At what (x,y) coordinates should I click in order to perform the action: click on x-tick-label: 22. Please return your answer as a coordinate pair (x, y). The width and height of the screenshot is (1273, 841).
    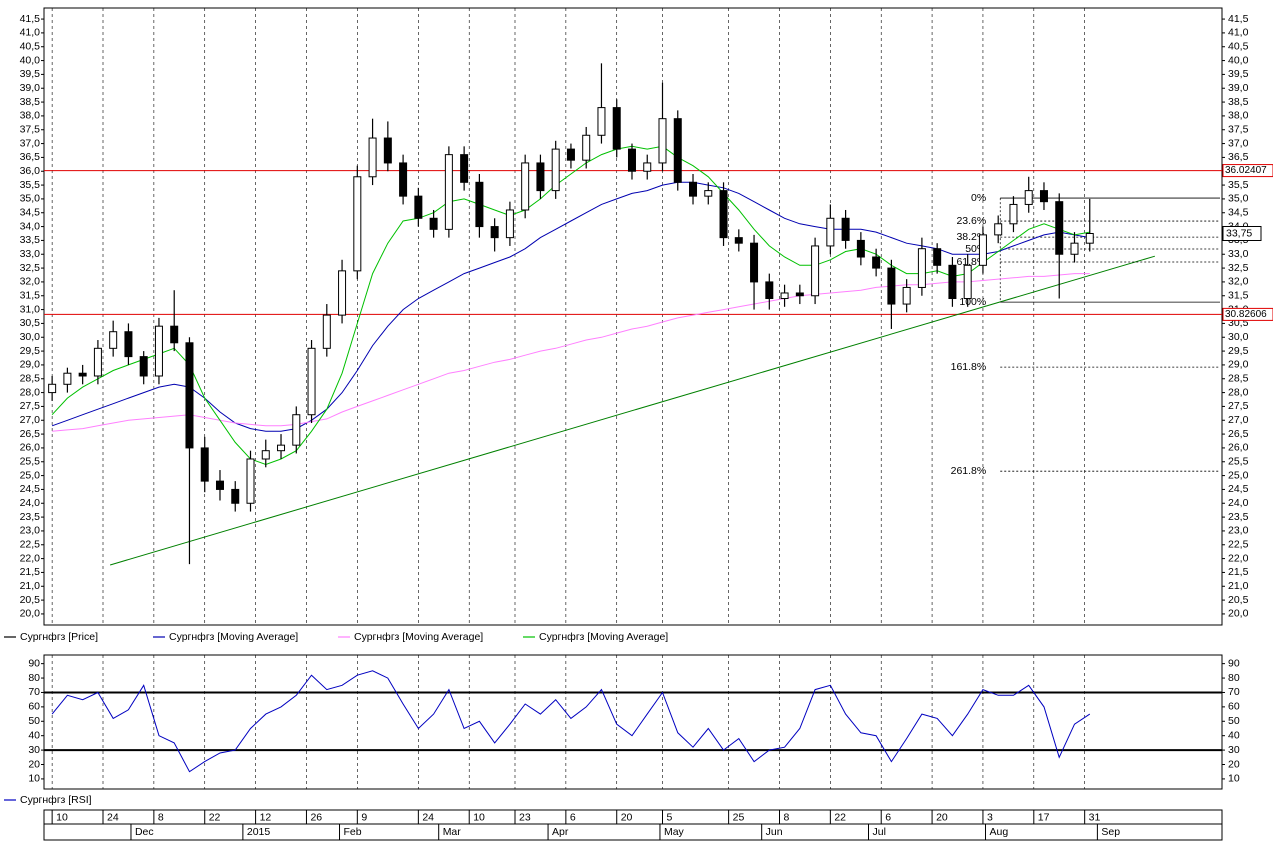
    Looking at the image, I should click on (840, 817).